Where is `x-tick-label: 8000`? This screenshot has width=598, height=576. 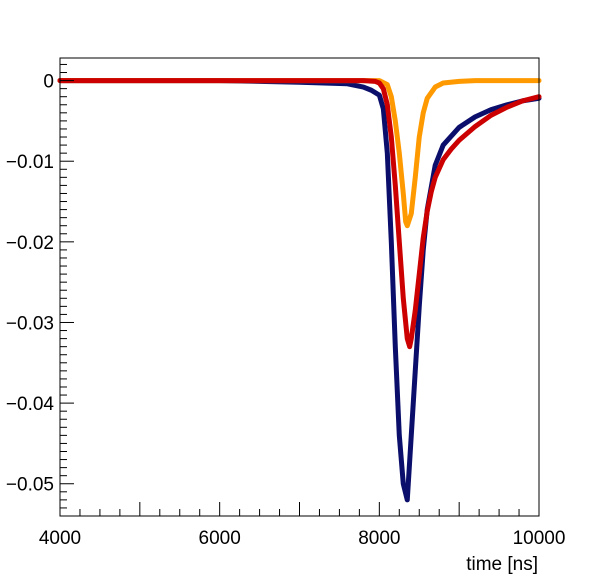 x-tick-label: 8000 is located at coordinates (379, 538).